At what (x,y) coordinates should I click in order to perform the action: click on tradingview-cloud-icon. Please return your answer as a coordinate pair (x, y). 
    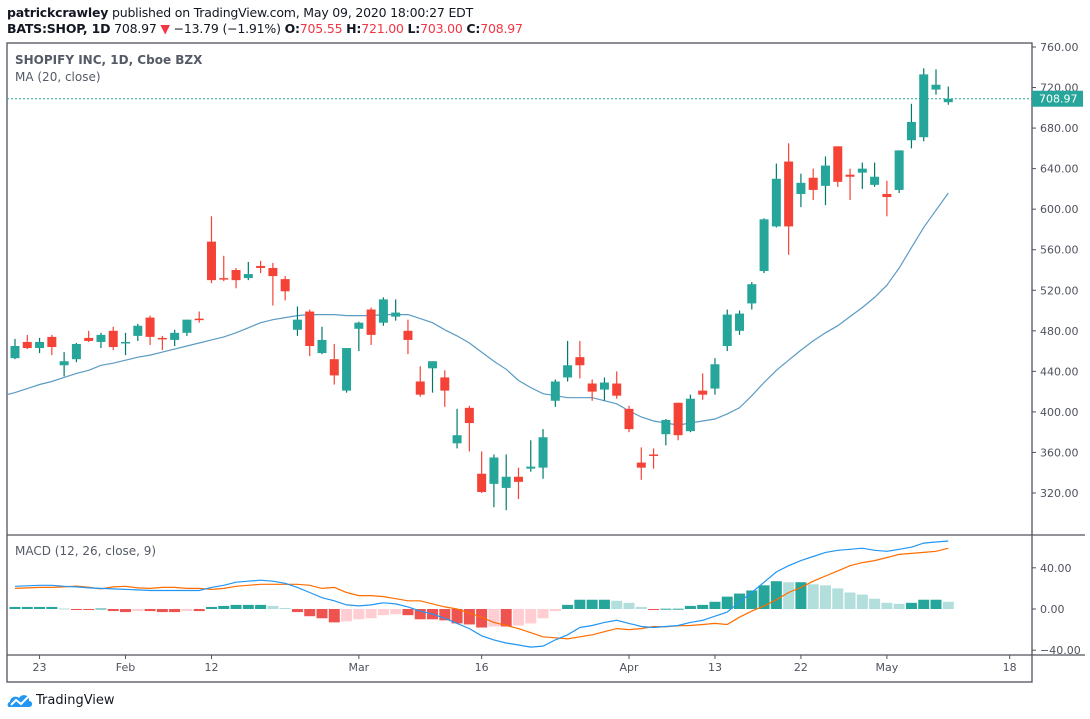
    Looking at the image, I should click on (19, 701).